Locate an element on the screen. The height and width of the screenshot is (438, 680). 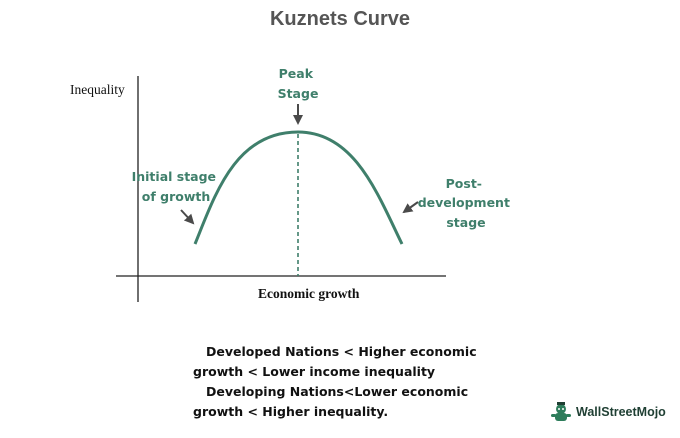
kuznets-curve is located at coordinates (298, 187).